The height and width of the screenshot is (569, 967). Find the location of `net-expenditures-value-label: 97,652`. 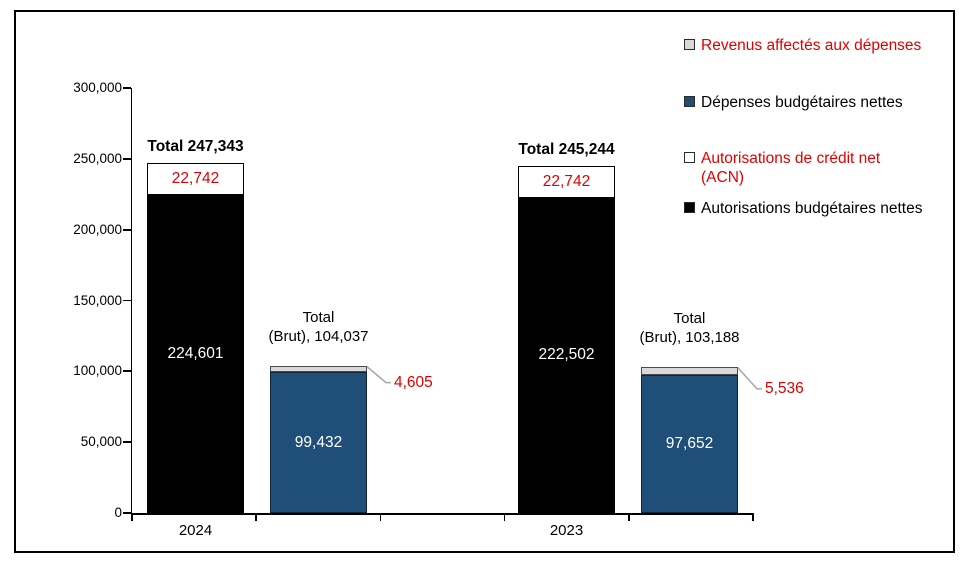

net-expenditures-value-label: 97,652 is located at coordinates (689, 443).